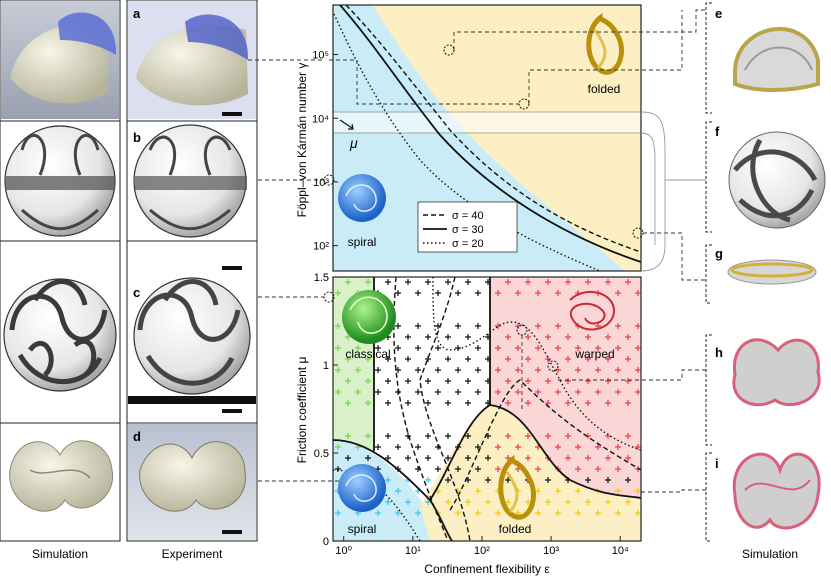 This screenshot has height=579, width=831. I want to click on sim-i-crumpled, so click(776, 491).